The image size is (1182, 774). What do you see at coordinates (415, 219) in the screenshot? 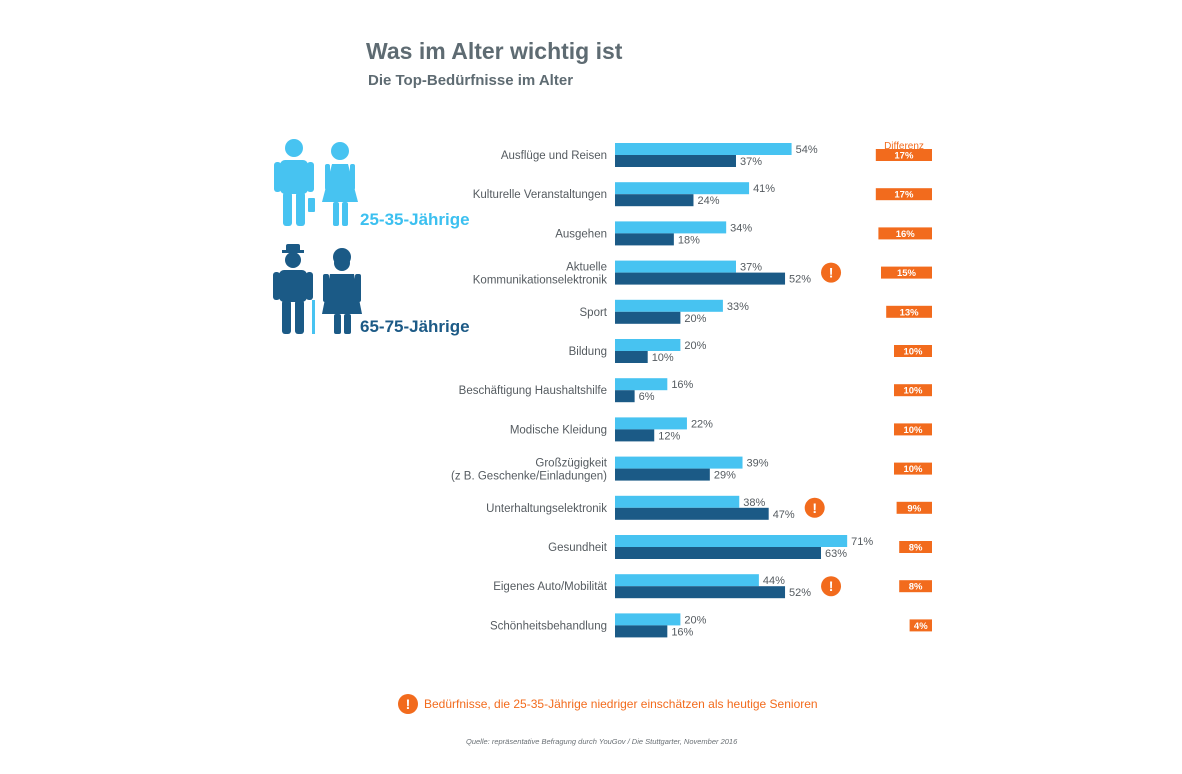
I see `legend-young: 25-35-Jährige` at bounding box center [415, 219].